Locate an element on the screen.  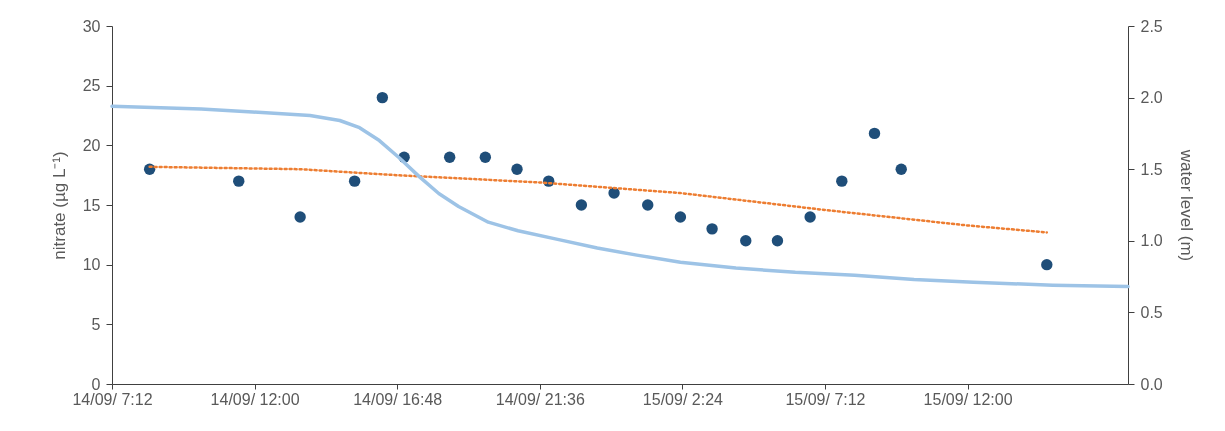
x-tick-label: 15/09/ 2:24 is located at coordinates (683, 399).